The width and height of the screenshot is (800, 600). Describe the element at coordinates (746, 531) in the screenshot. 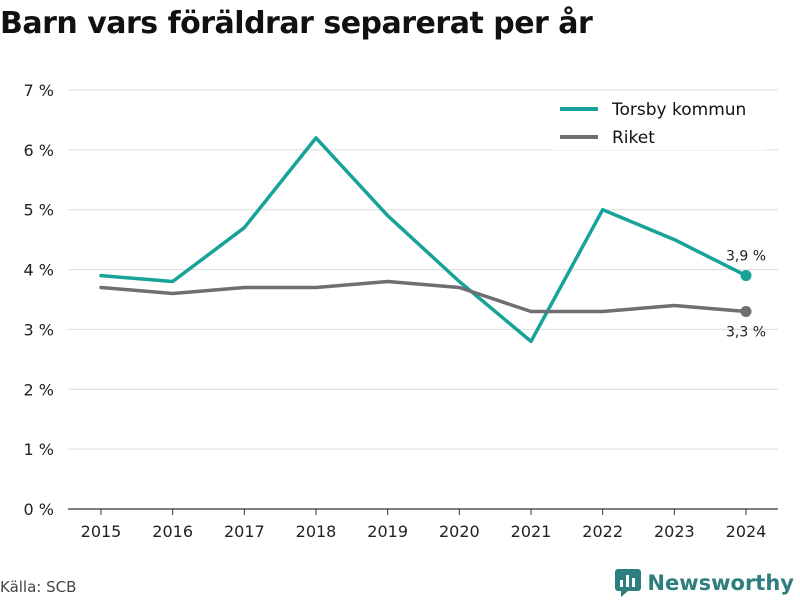

I see `x-tick-label: 2024` at that location.